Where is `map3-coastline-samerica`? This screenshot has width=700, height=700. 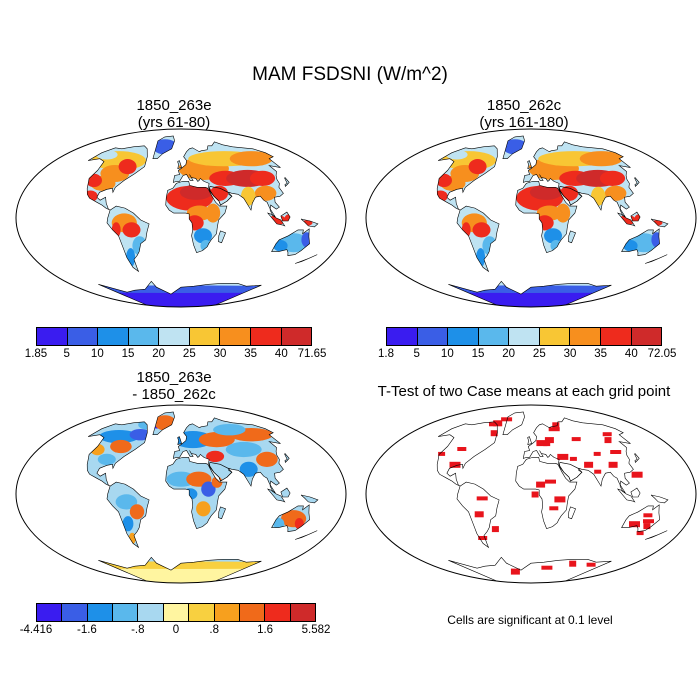
map3-coastline-samerica is located at coordinates (128, 515).